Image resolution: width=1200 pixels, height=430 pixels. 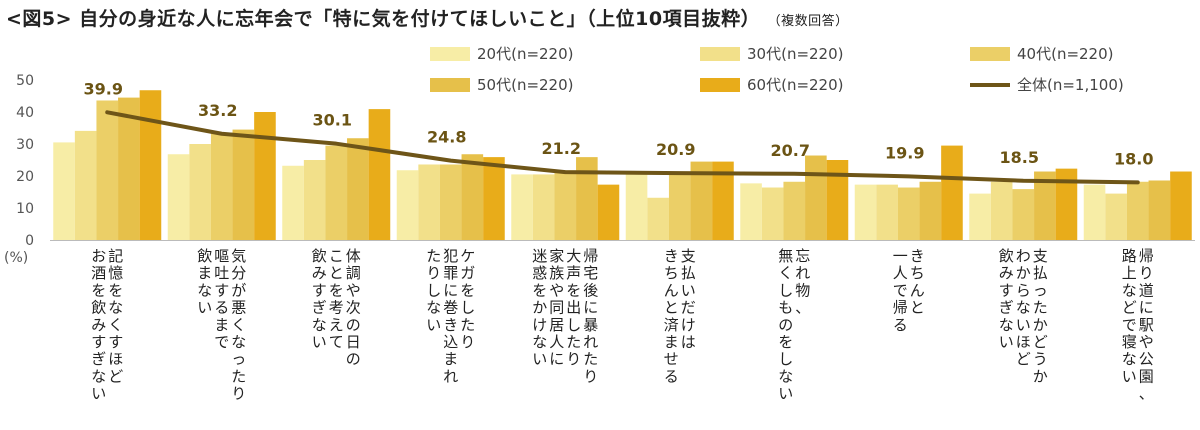 What do you see at coordinates (1146, 256) in the screenshot?
I see `category-char: 帰` at bounding box center [1146, 256].